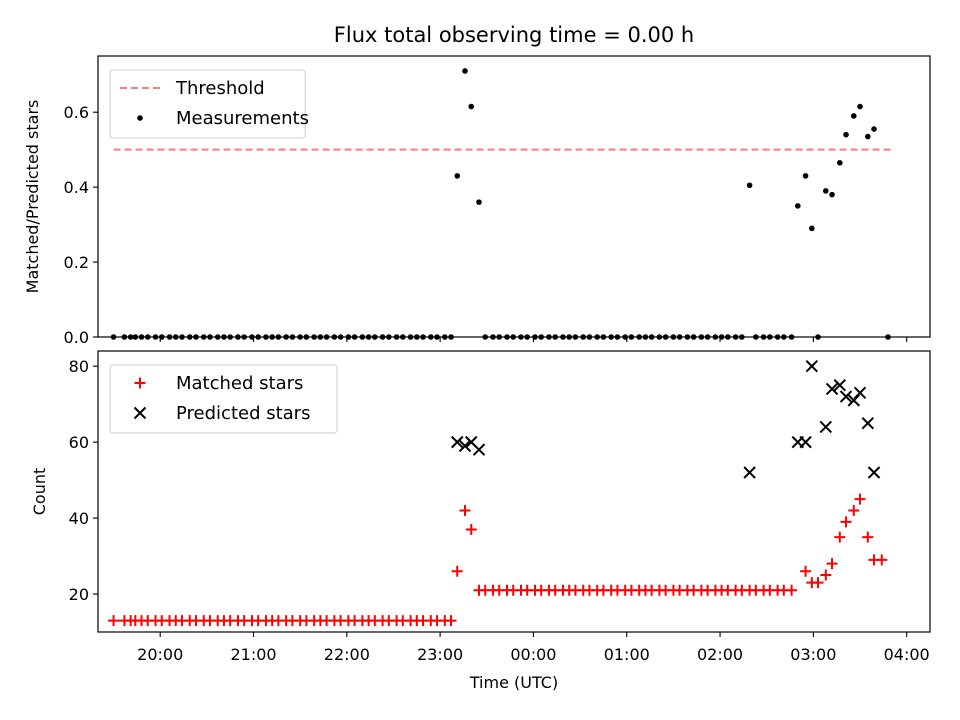 This screenshot has width=960, height=720. I want to click on chart-title: Flux total observing time = 0.00 h, so click(514, 35).